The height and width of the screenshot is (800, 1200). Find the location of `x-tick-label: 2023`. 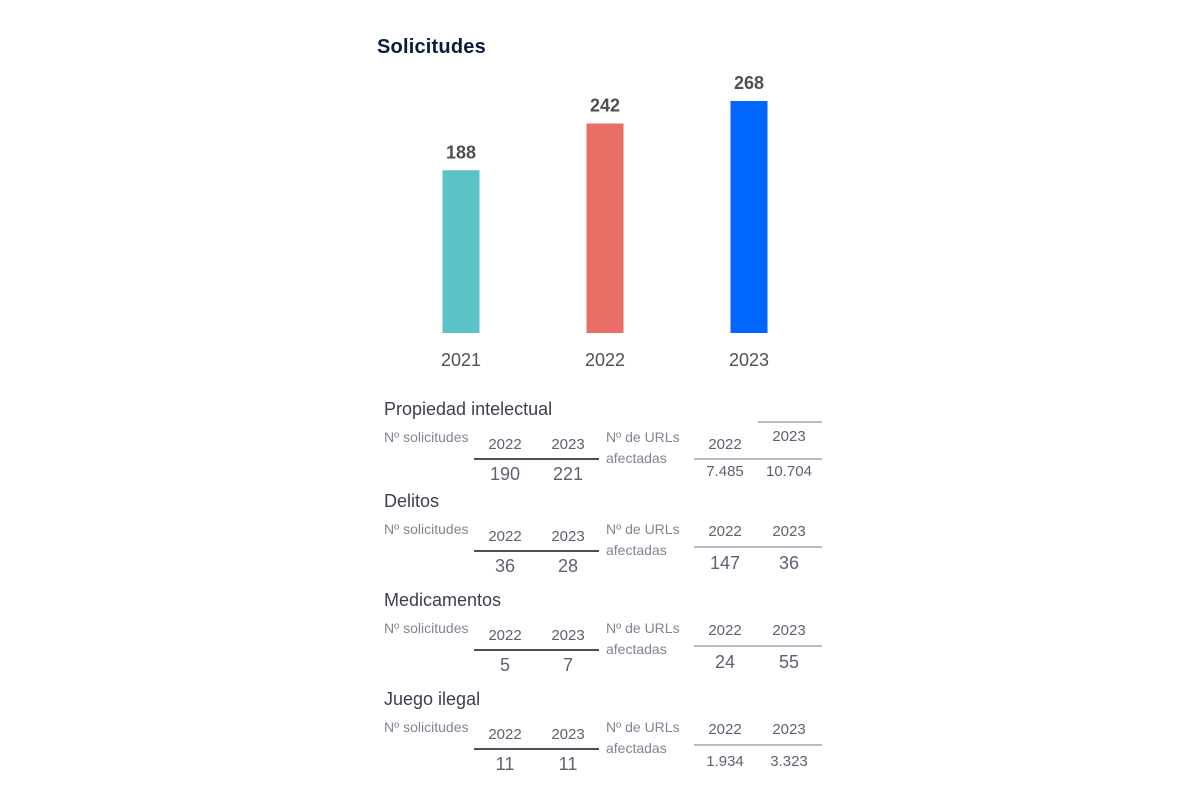

x-tick-label: 2023 is located at coordinates (749, 360).